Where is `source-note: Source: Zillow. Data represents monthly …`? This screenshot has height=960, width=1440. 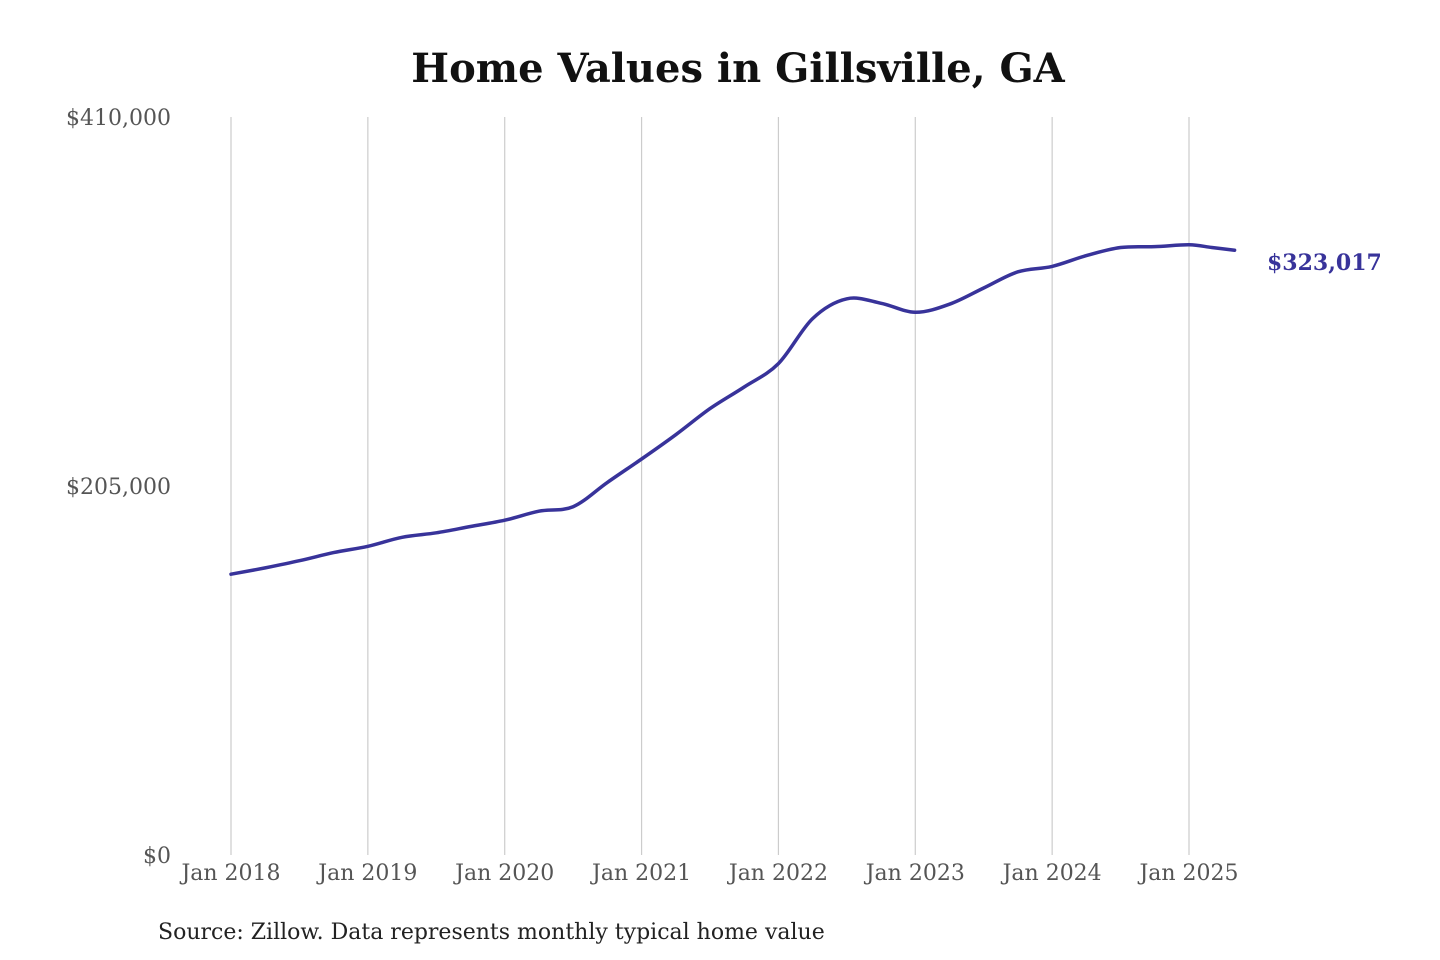 source-note: Source: Zillow. Data represents monthly … is located at coordinates (491, 932).